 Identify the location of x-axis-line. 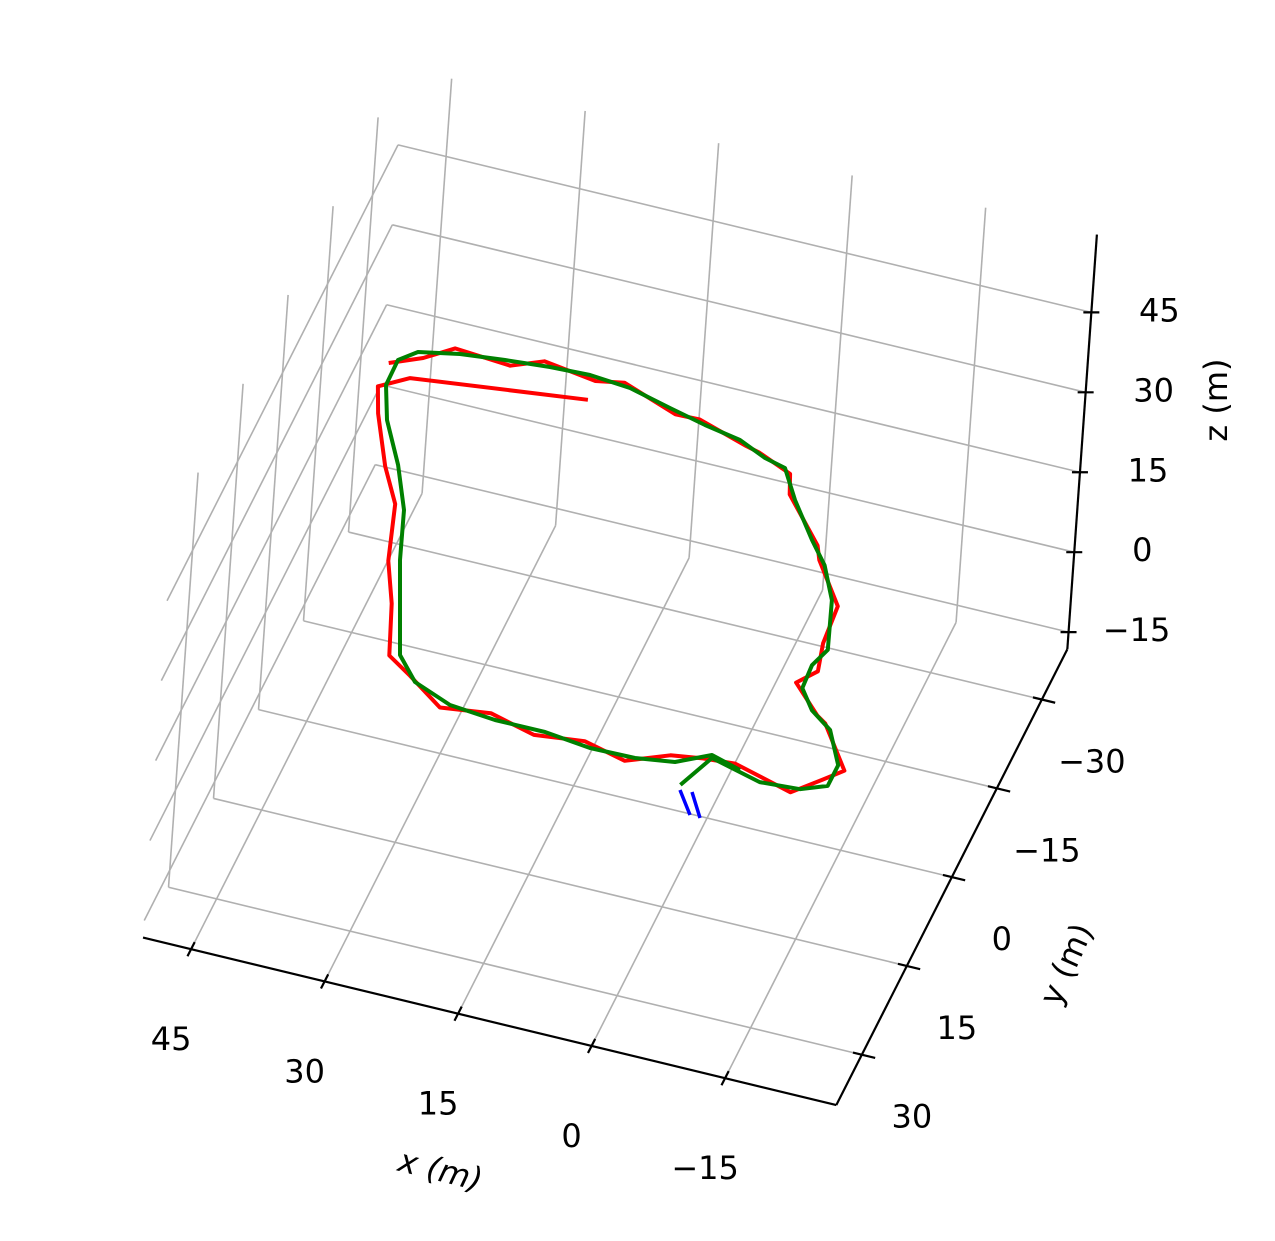
(489, 1021).